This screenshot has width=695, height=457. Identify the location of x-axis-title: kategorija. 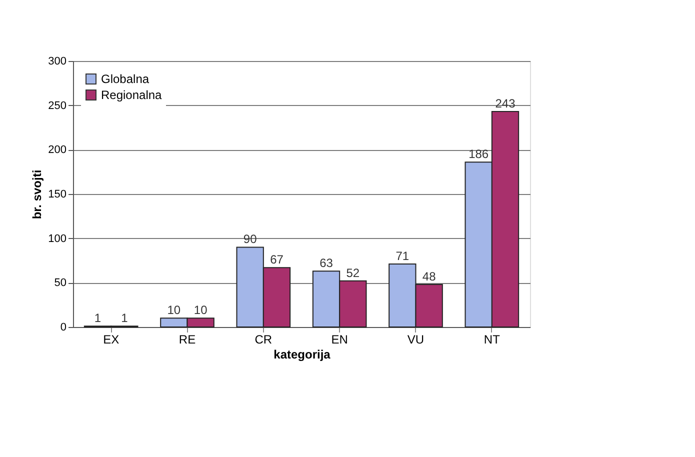
(302, 355).